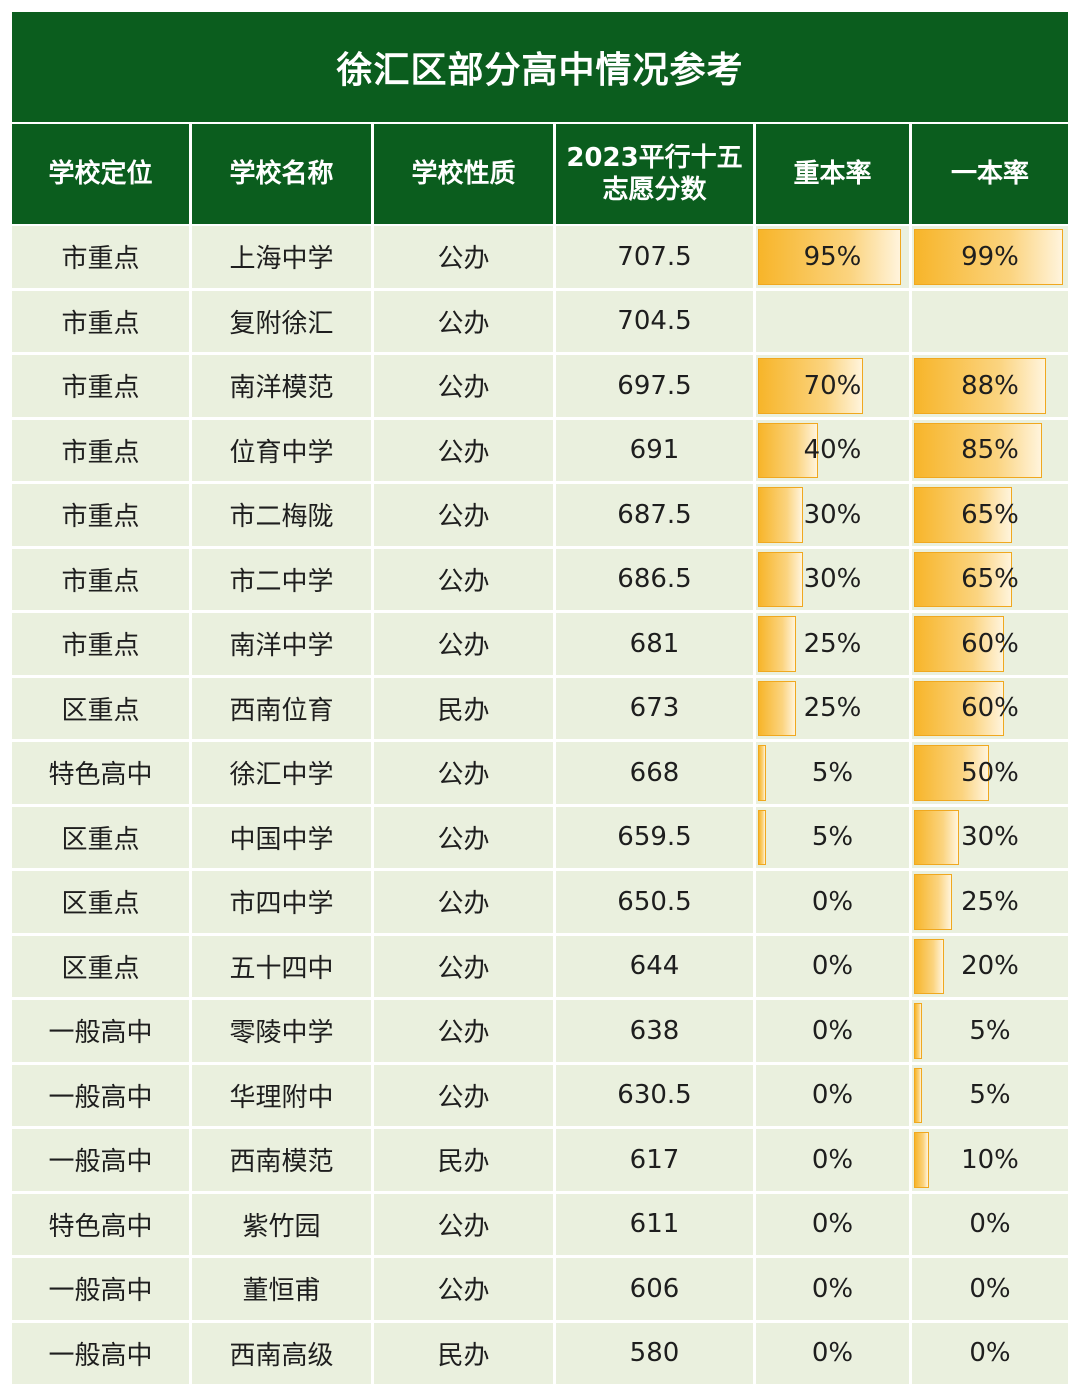 The width and height of the screenshot is (1080, 1392). Describe the element at coordinates (654, 837) in the screenshot. I see `cell-score-text: 659.5` at that location.